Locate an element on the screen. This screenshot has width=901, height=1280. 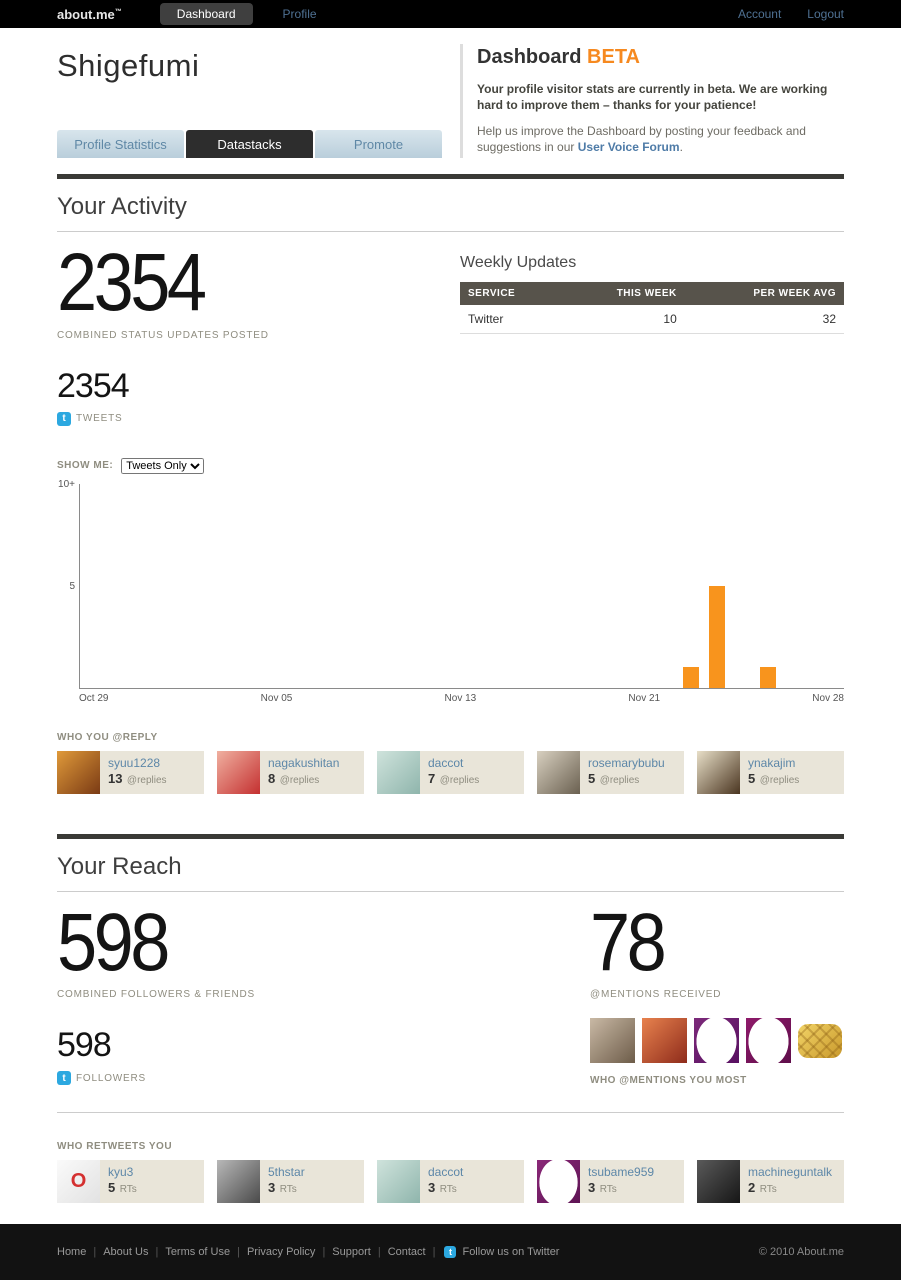
tweets-count: 2354 is located at coordinates (93, 385).